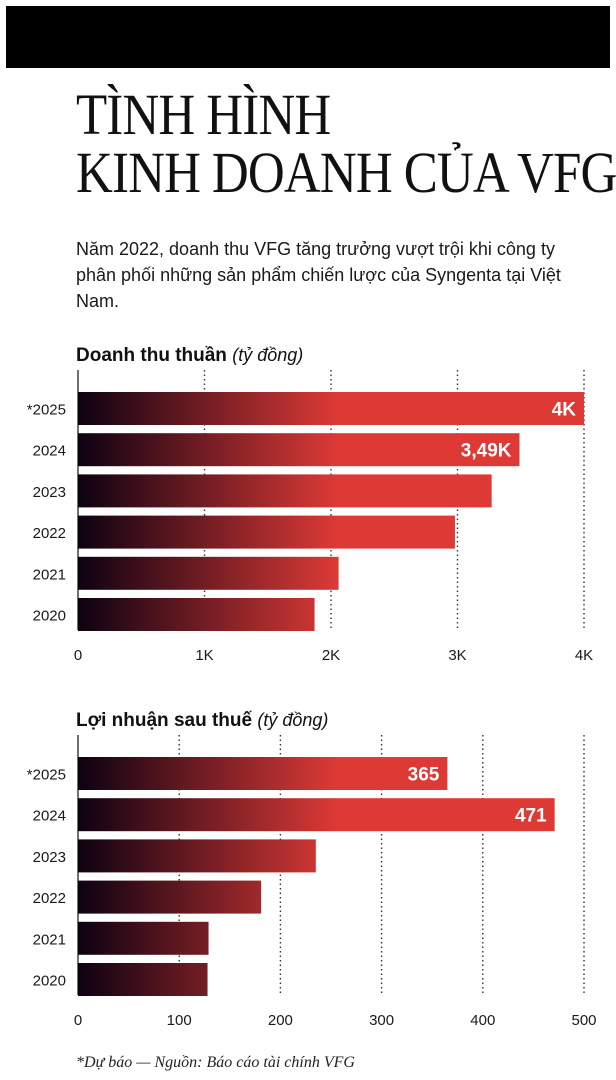  What do you see at coordinates (457, 655) in the screenshot?
I see `tick-label-3: 3K` at bounding box center [457, 655].